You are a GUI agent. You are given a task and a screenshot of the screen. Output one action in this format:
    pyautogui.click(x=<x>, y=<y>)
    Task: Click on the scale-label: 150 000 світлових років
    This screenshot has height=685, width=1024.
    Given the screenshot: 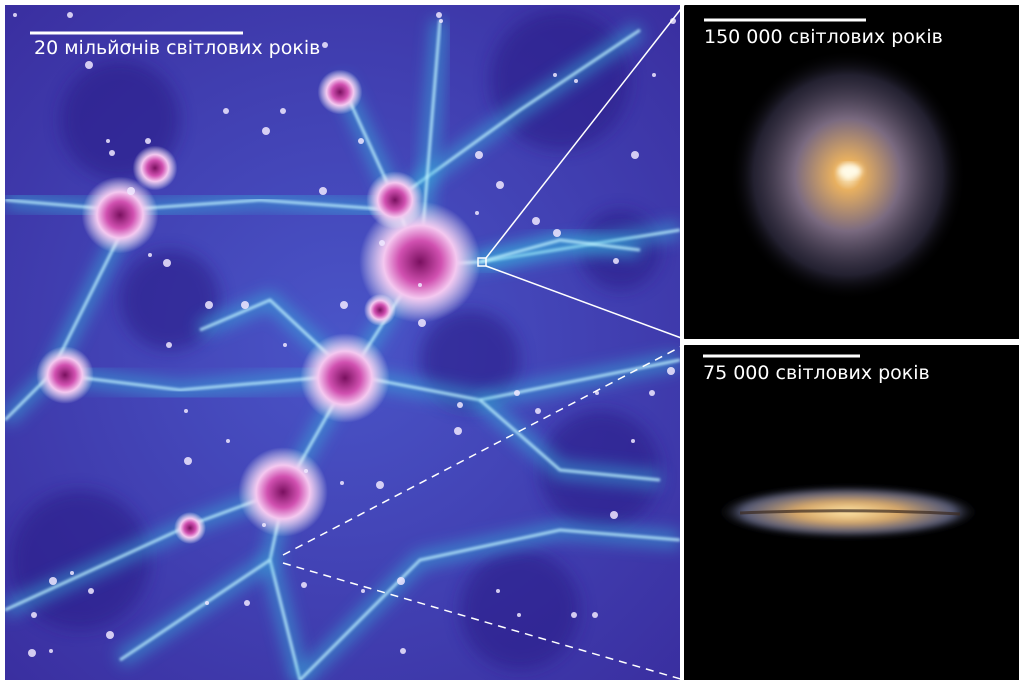 What is the action you would take?
    pyautogui.click(x=823, y=37)
    